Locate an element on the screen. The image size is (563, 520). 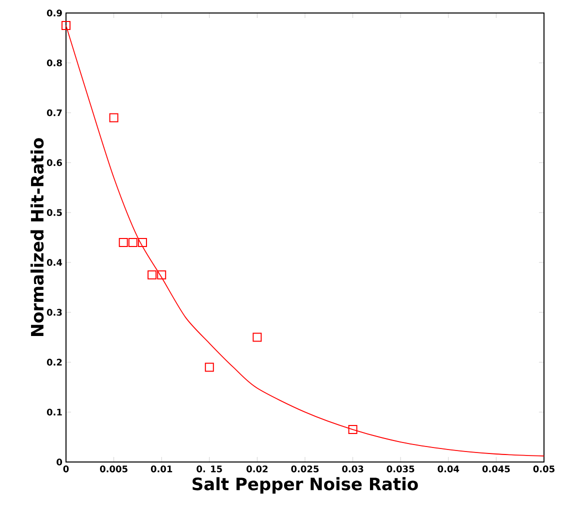
x-axis-title: Salt Pepper Noise Ratio is located at coordinates (305, 485).